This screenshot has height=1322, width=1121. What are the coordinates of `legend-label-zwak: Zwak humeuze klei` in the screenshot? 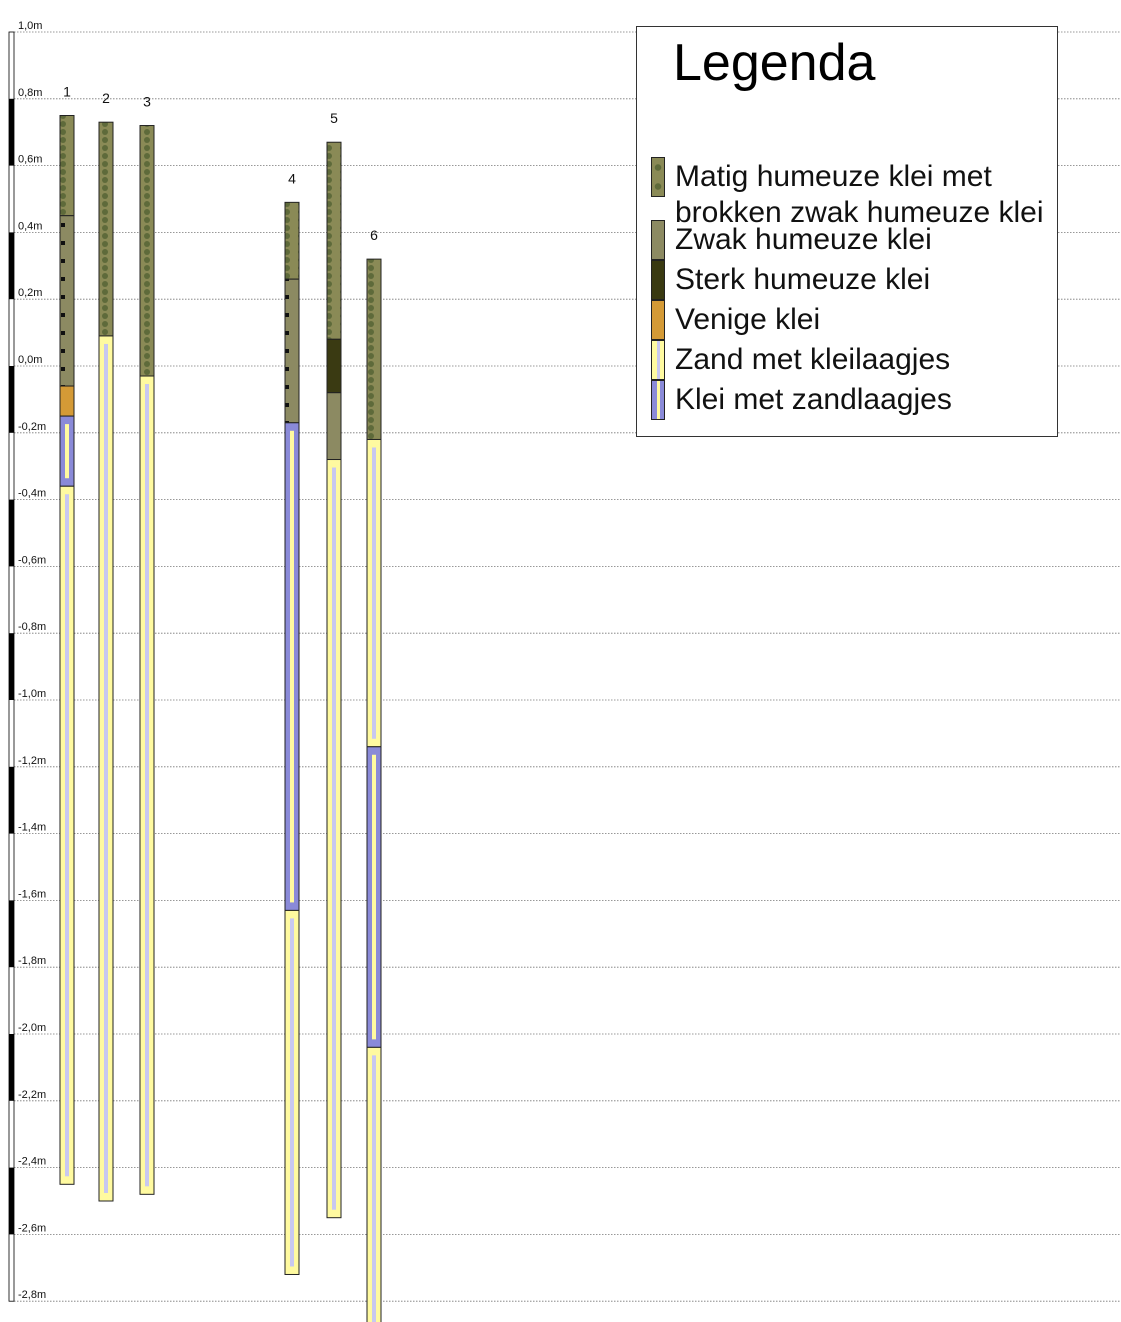 It's located at (803, 239).